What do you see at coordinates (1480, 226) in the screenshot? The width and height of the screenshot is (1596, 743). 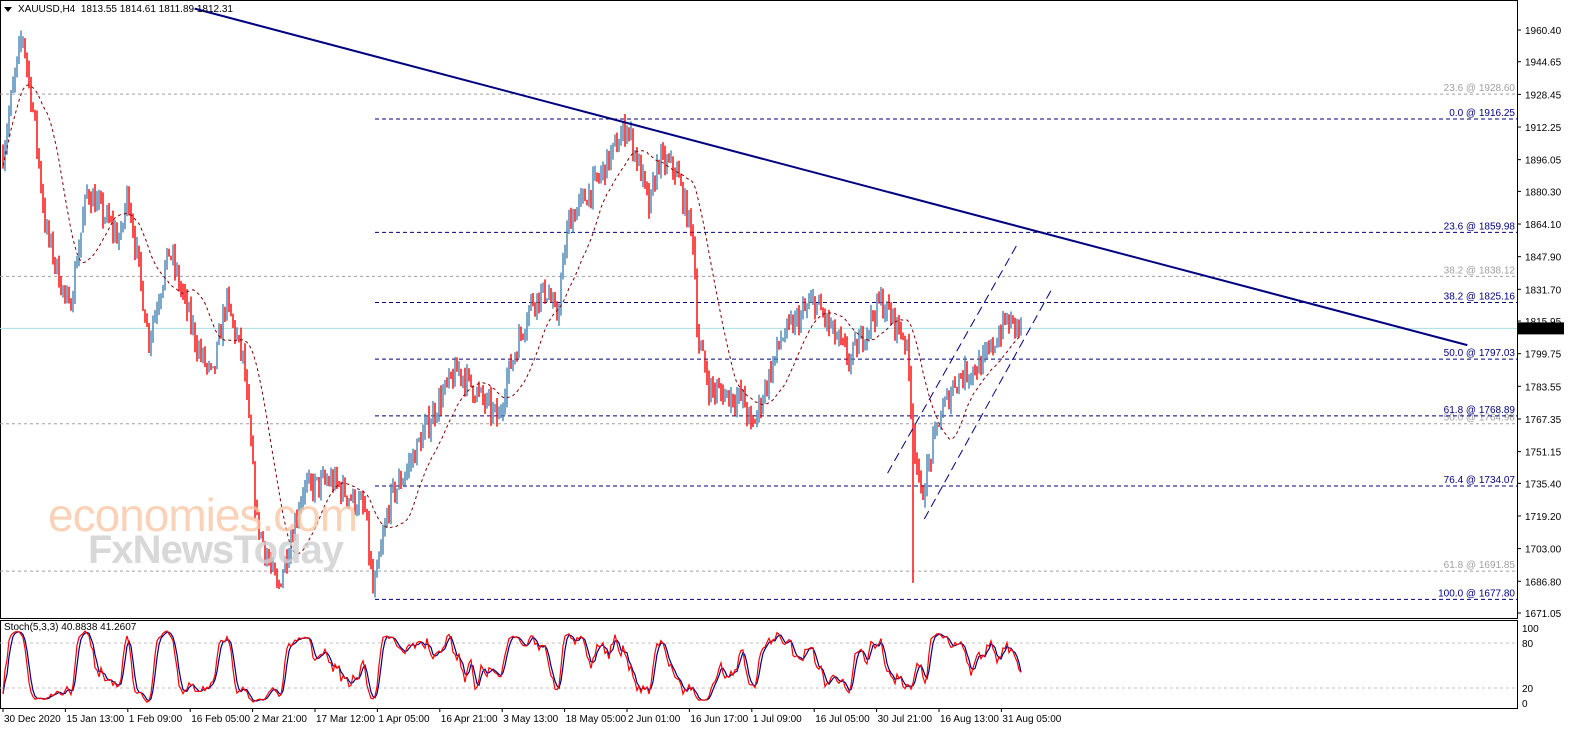 I see `fib-primary-label: 23.6 @ 1859.98` at bounding box center [1480, 226].